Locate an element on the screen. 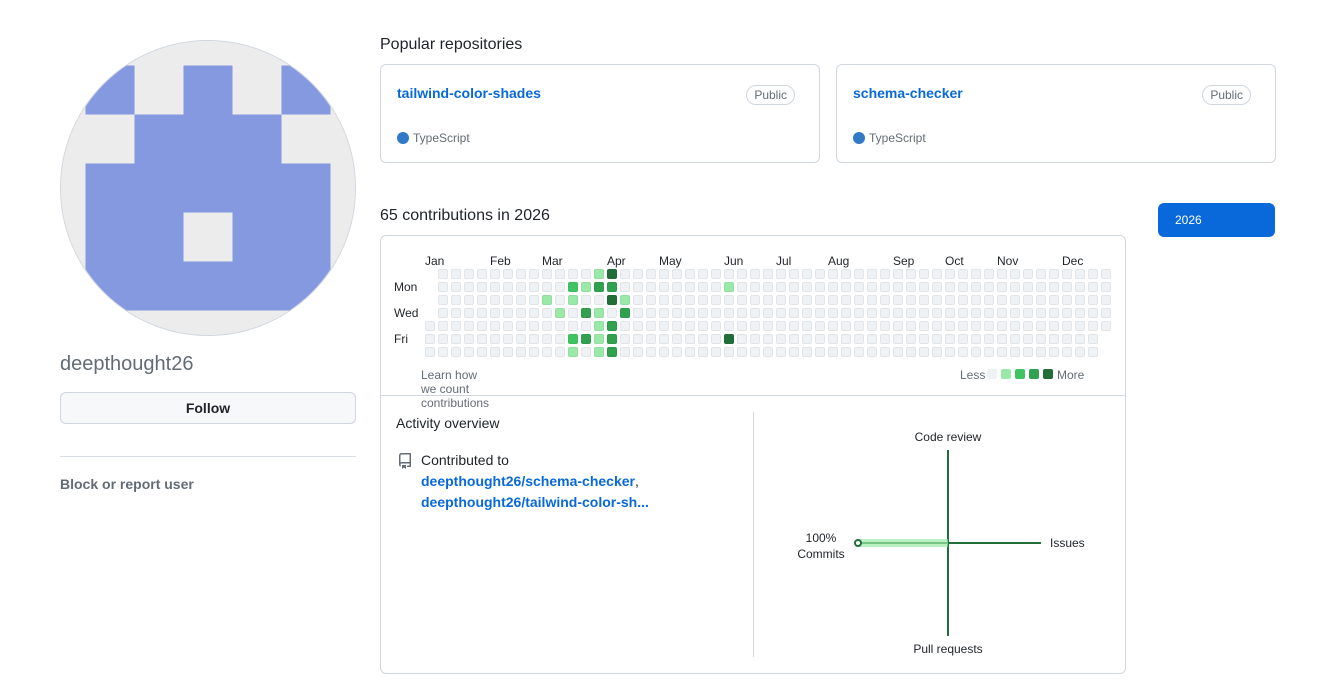  activity-repo-link: deepthought26/schema-checker, is located at coordinates (530, 481).